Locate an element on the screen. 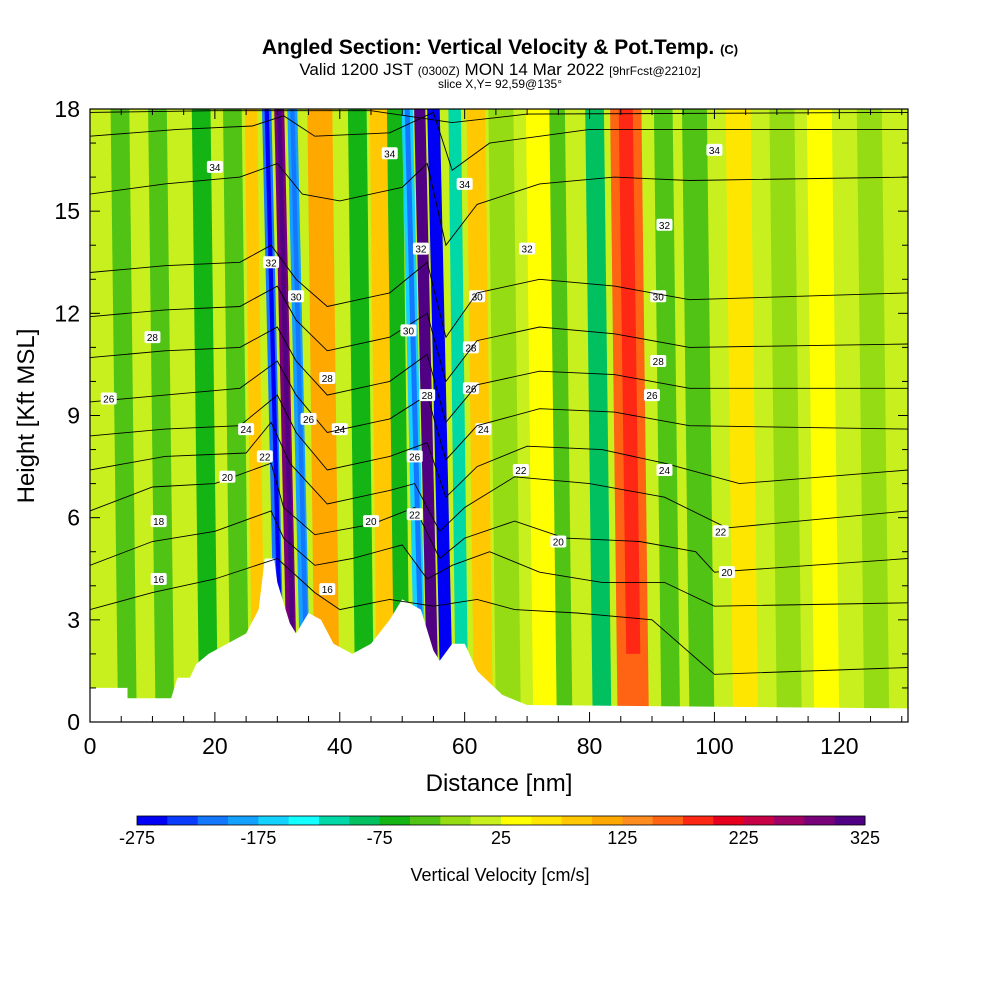  contour-label-30-1: 30 is located at coordinates (408, 330).